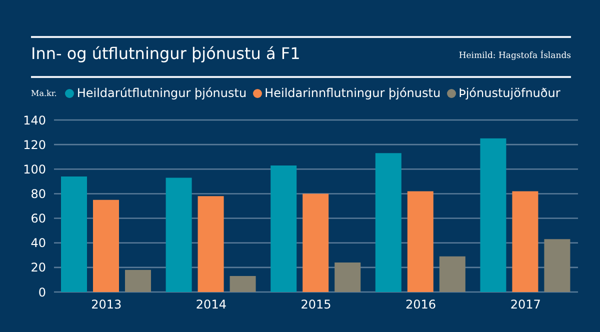 The height and width of the screenshot is (332, 600). Describe the element at coordinates (42, 292) in the screenshot. I see `y-tick-label: 0` at that location.